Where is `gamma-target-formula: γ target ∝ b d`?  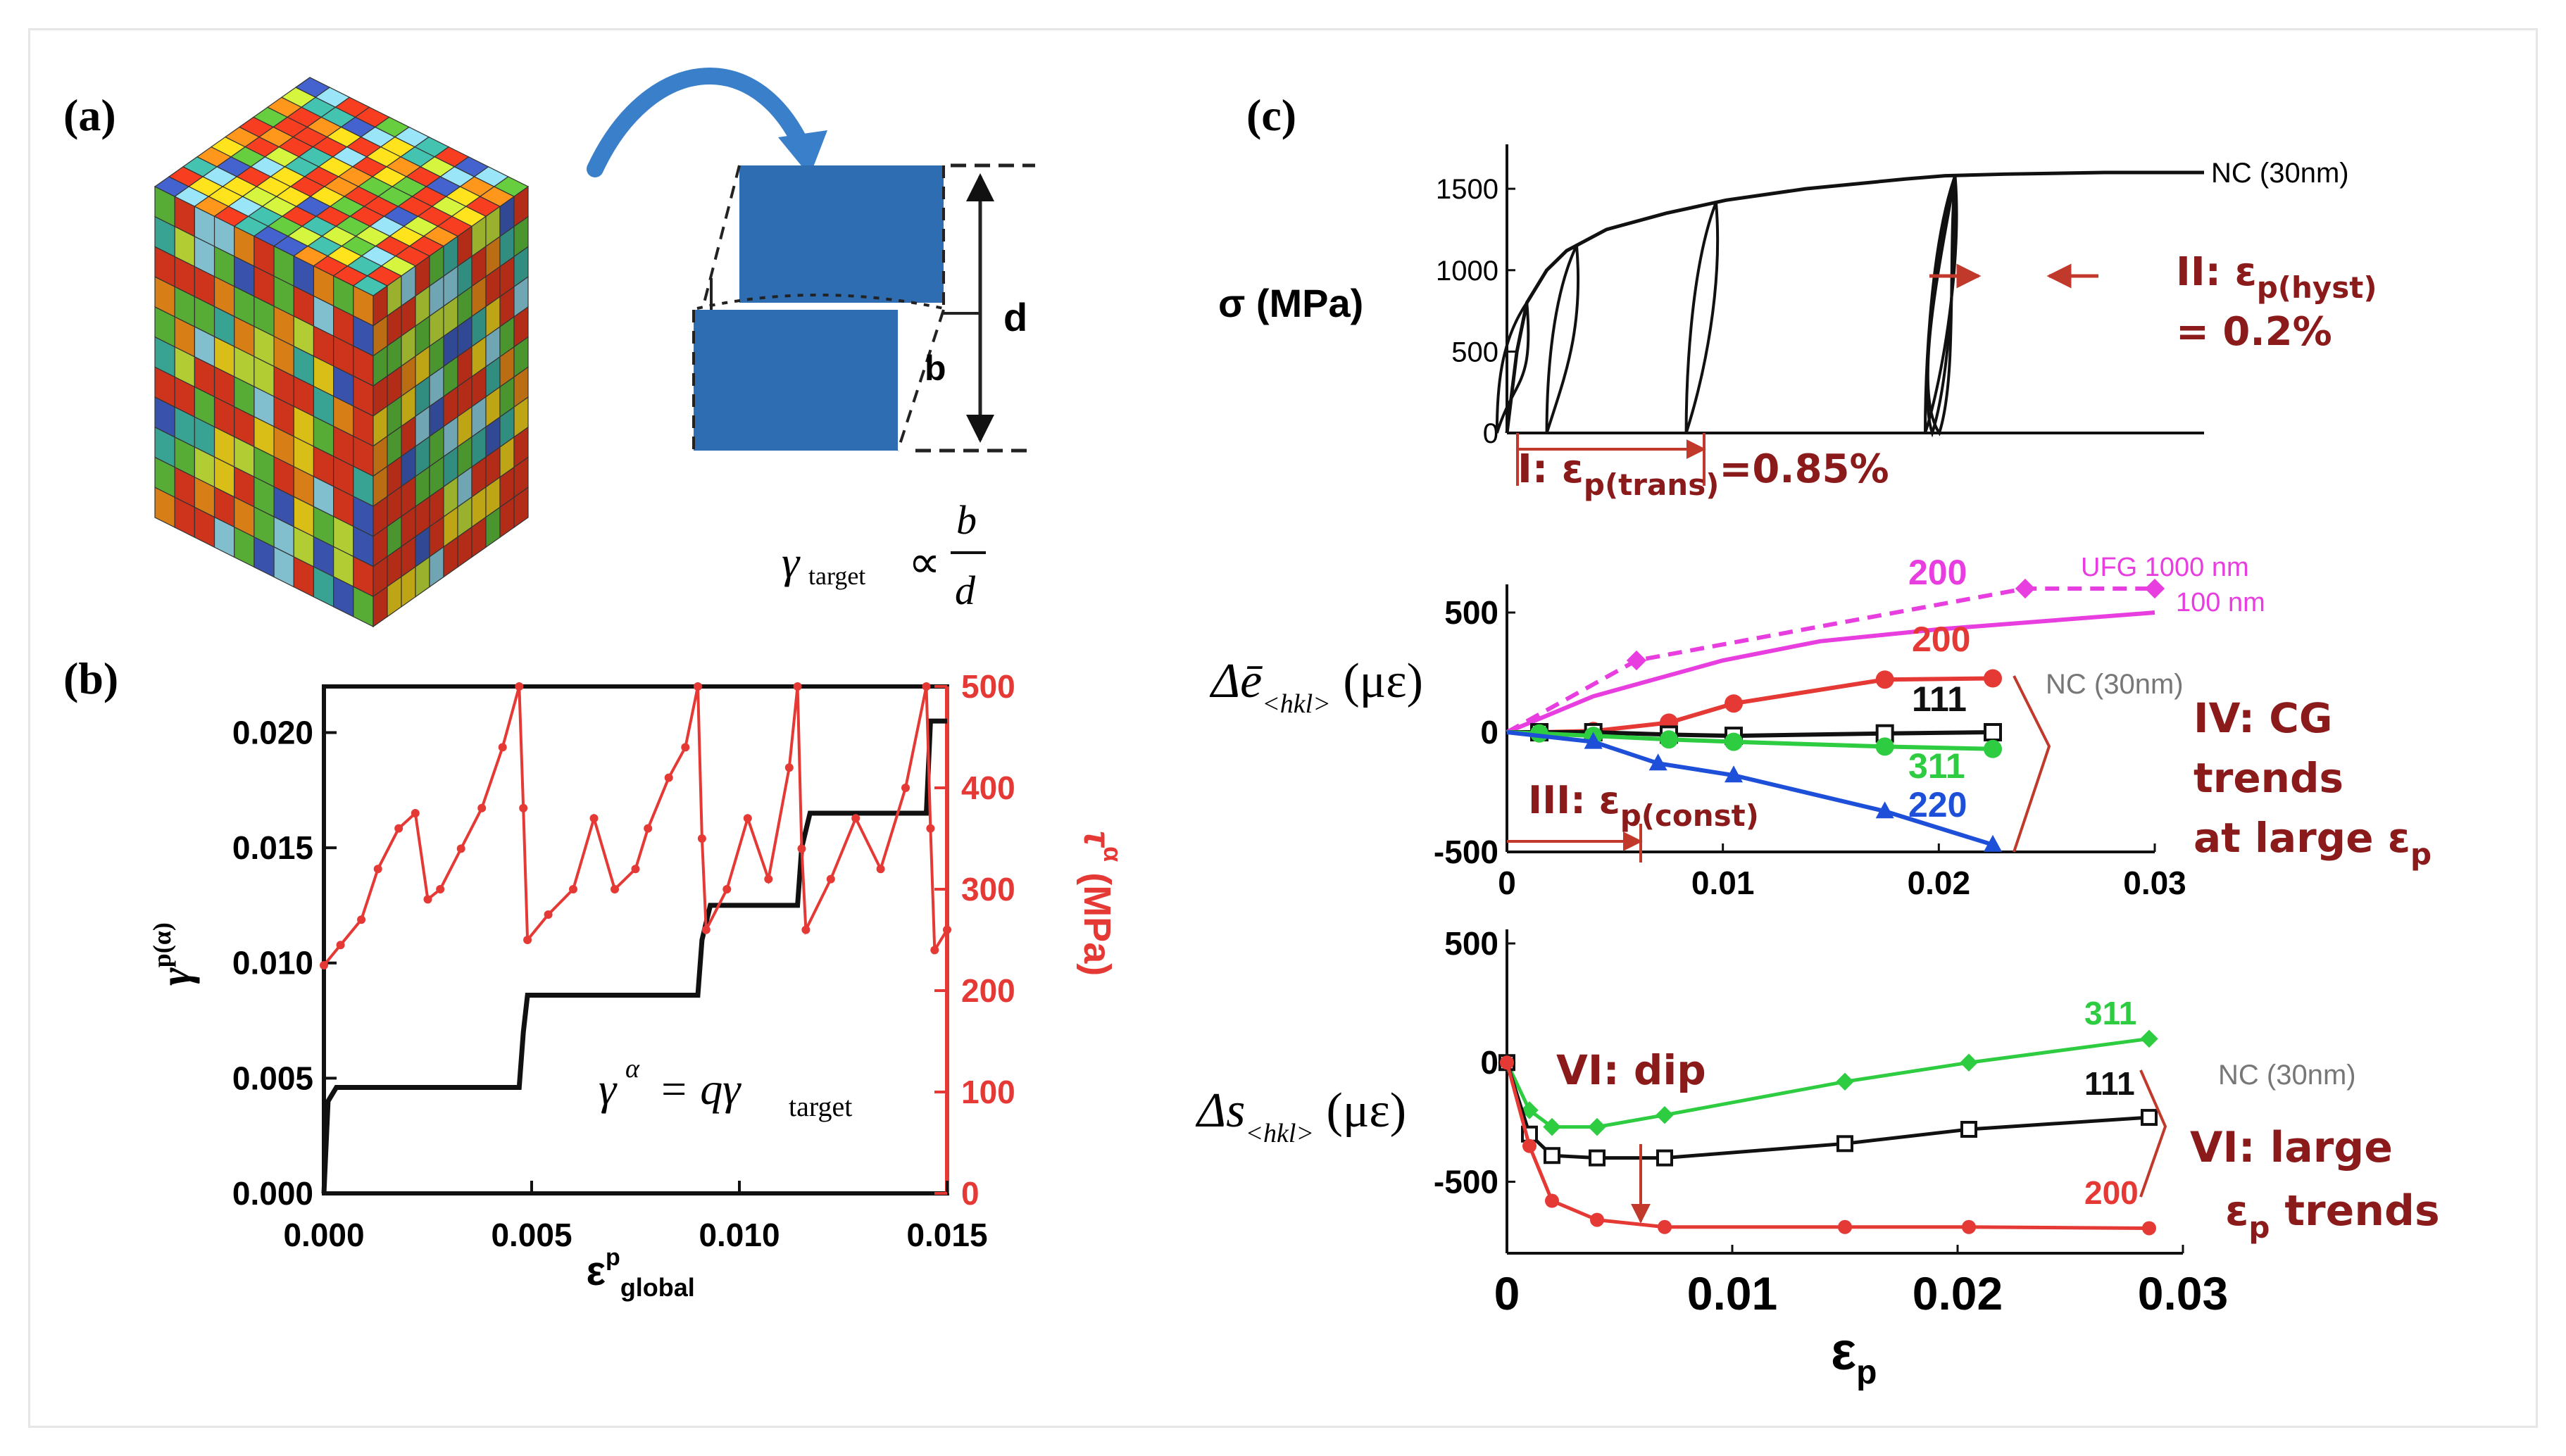 gamma-target-formula: γ target ∝ b d is located at coordinates (884, 555).